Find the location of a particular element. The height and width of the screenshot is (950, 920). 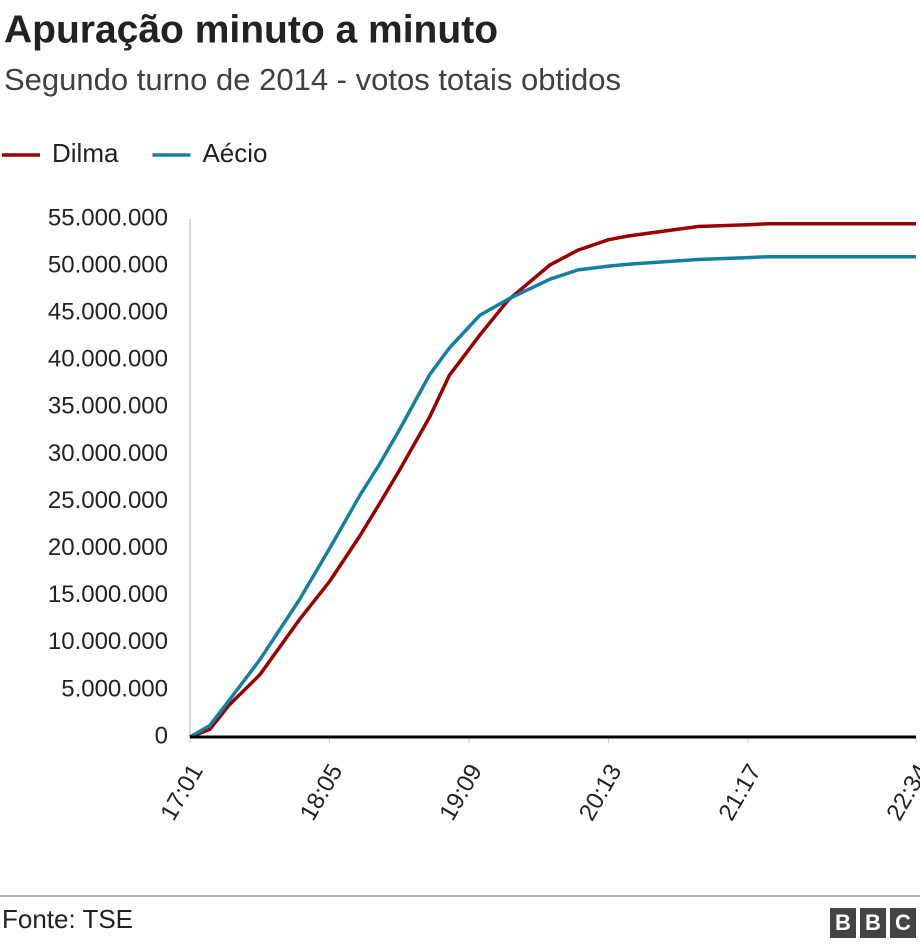

y-tick-label: 40.000.000 is located at coordinates (108, 359).